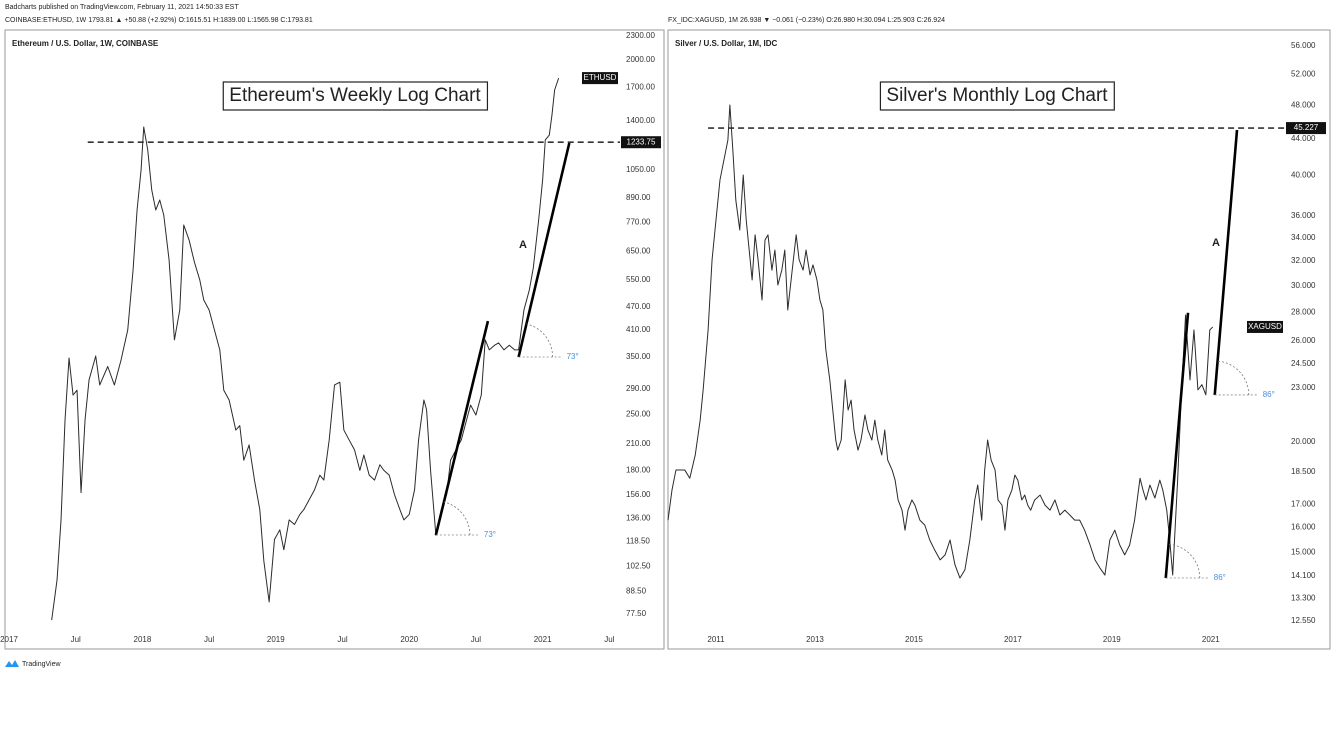  Describe the element at coordinates (638, 565) in the screenshot. I see `y-tick-label: 102.50` at that location.